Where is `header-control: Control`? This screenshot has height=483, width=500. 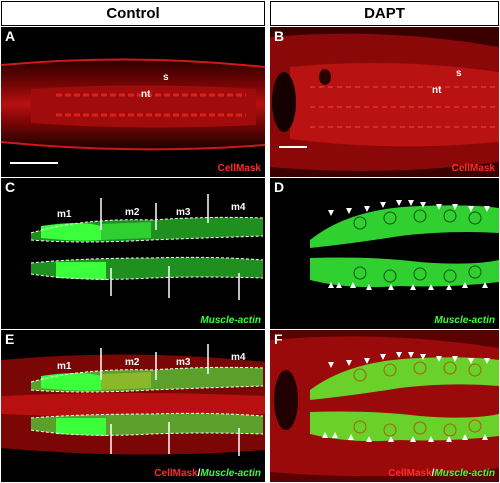 header-control: Control is located at coordinates (133, 13).